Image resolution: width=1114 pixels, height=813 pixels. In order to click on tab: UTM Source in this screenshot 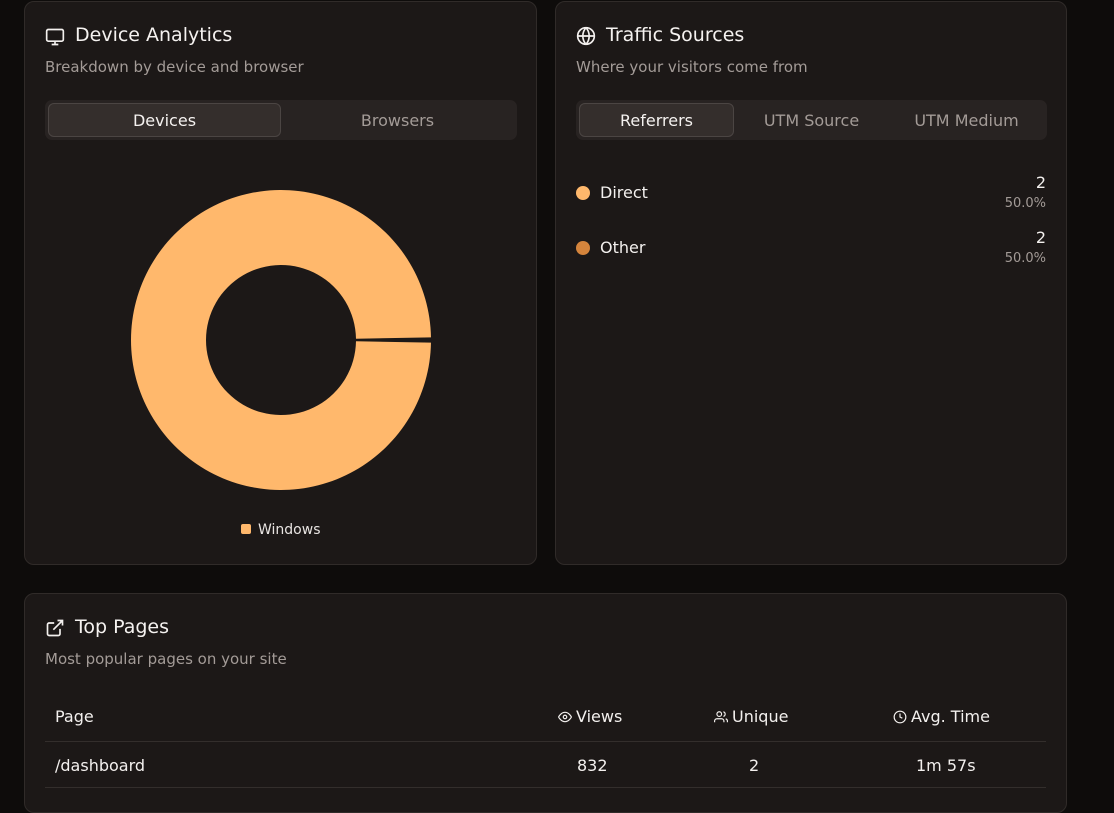, I will do `click(811, 120)`.